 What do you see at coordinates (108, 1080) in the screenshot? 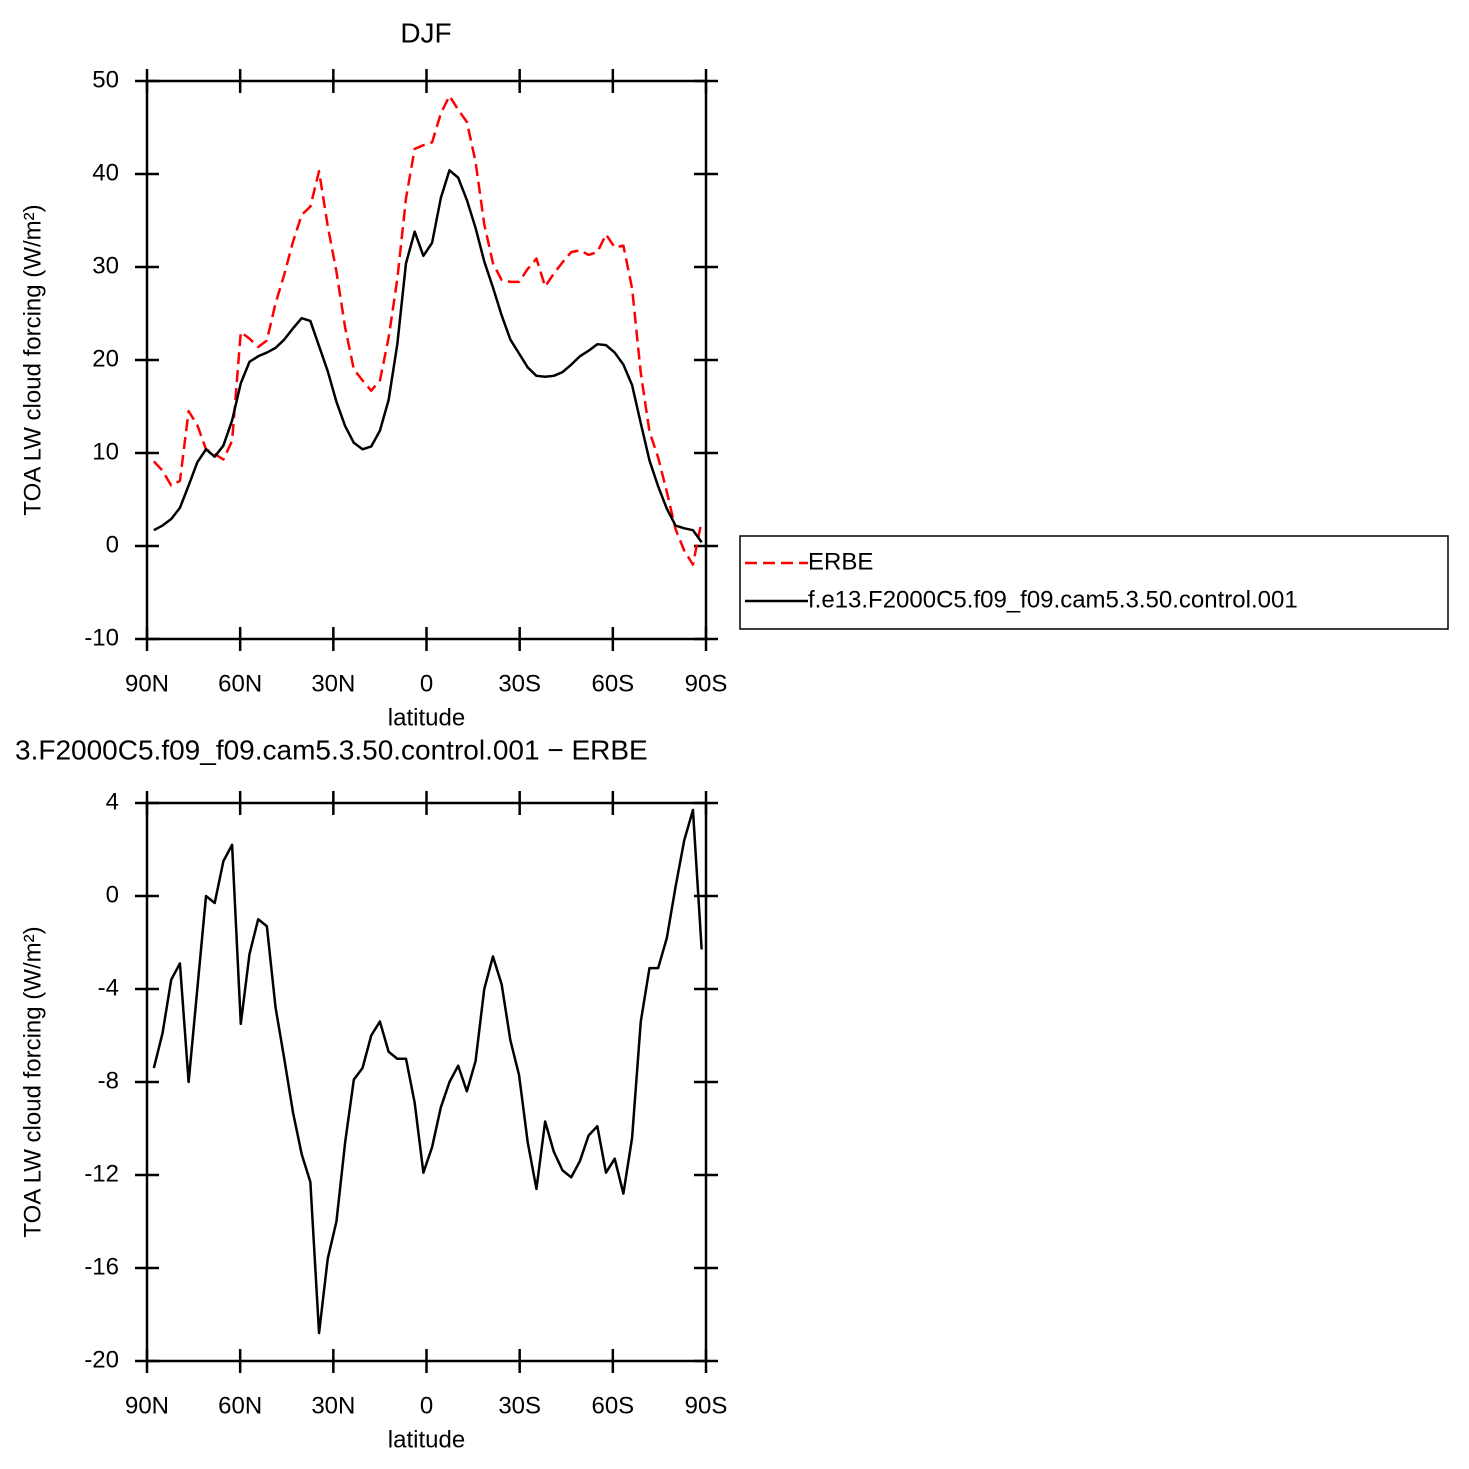
I see `y-tick-label: -8` at bounding box center [108, 1080].